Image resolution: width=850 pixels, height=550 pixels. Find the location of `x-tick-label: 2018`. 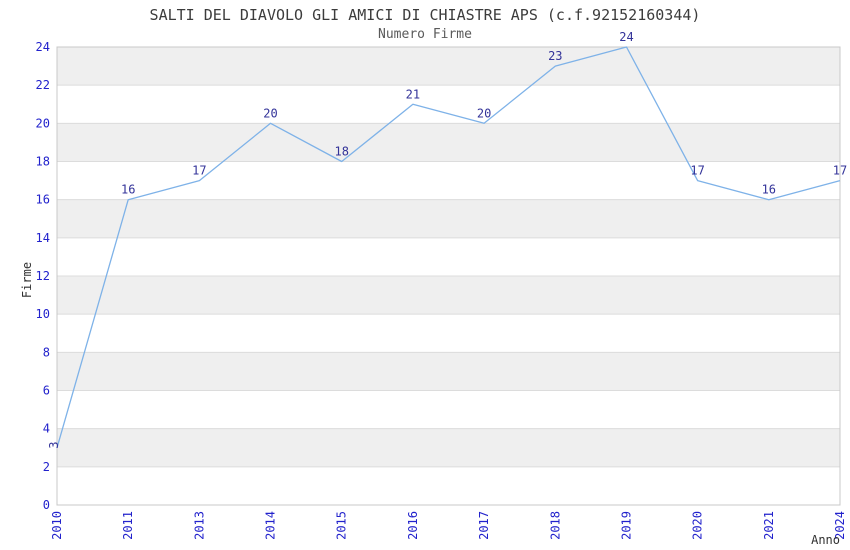

x-tick-label: 2018 is located at coordinates (555, 525).